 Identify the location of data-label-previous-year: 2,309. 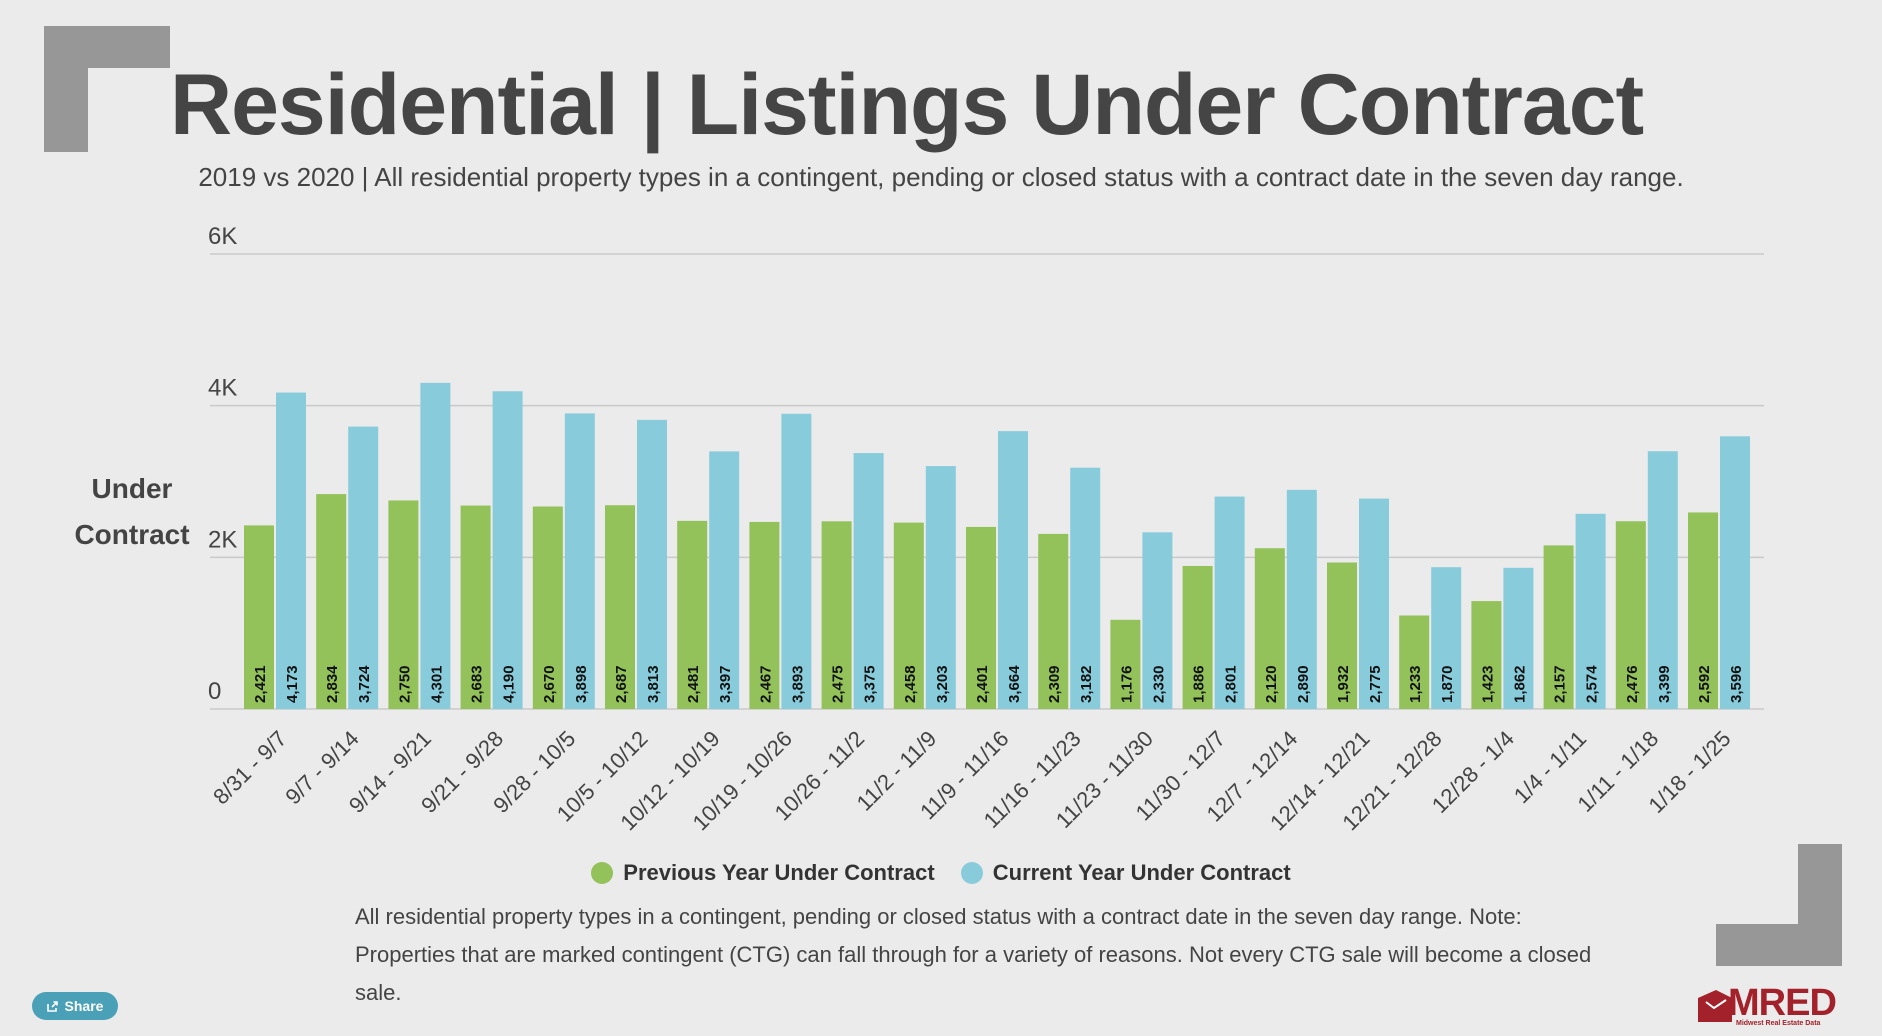
(1054, 684).